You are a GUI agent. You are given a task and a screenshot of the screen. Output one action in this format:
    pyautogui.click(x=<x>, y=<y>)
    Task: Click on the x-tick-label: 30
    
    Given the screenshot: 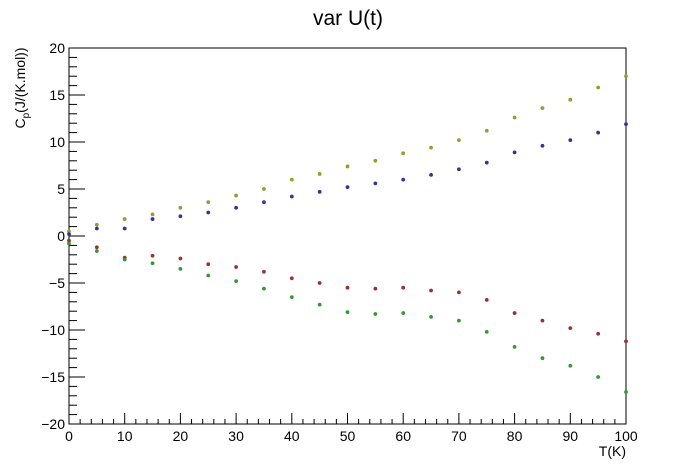 What is the action you would take?
    pyautogui.click(x=236, y=436)
    